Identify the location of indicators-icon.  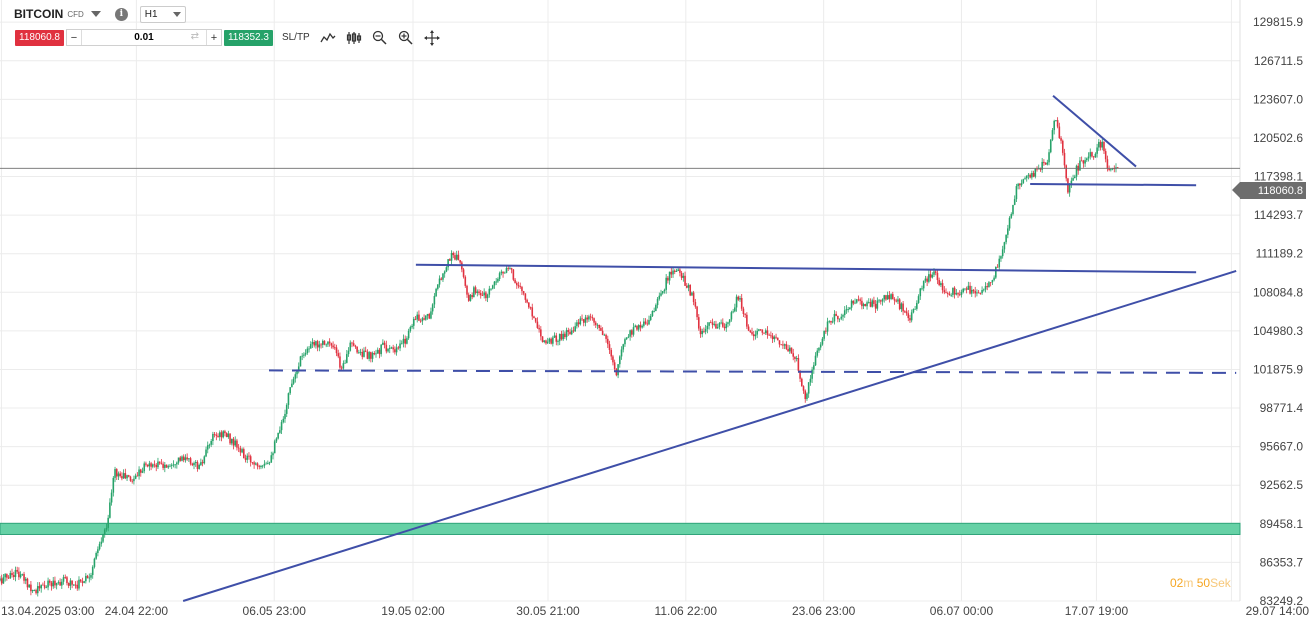
(354, 38).